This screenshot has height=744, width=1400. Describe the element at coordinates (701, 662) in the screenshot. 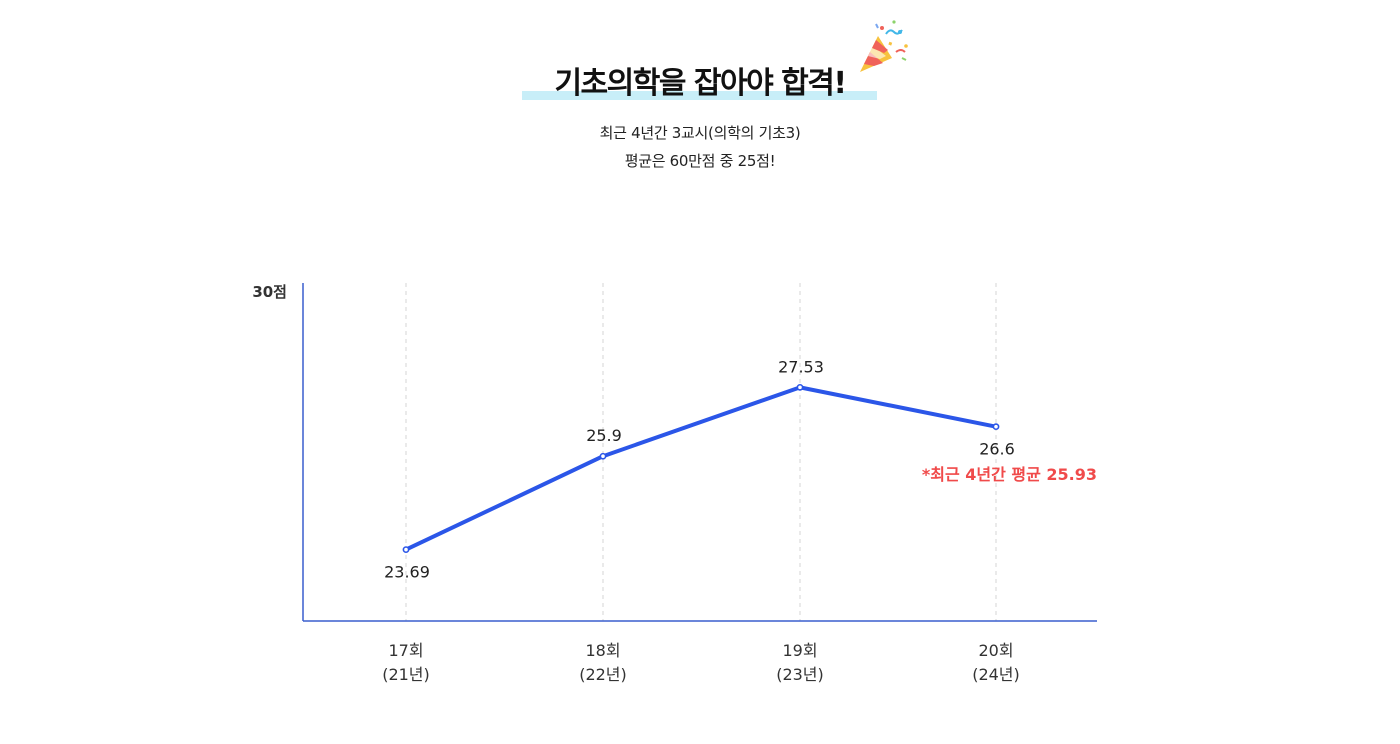

I see `x-tick-labels: 17회 (21년) 18회 (22년) 19회 (23년) 20회 (24년)` at that location.